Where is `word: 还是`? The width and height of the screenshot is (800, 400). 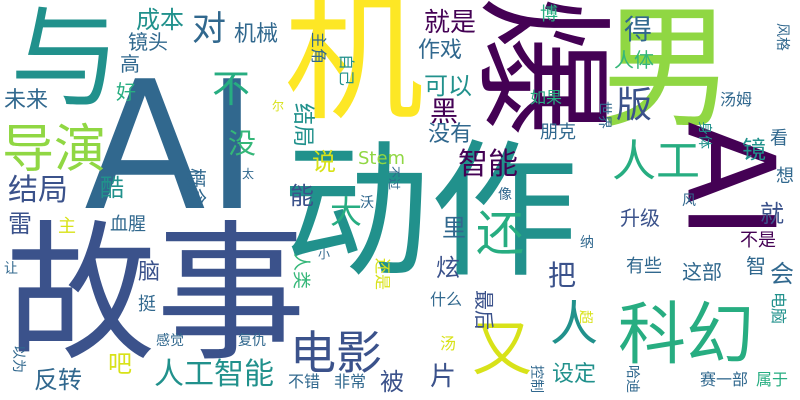
word: 还是 is located at coordinates (383, 274).